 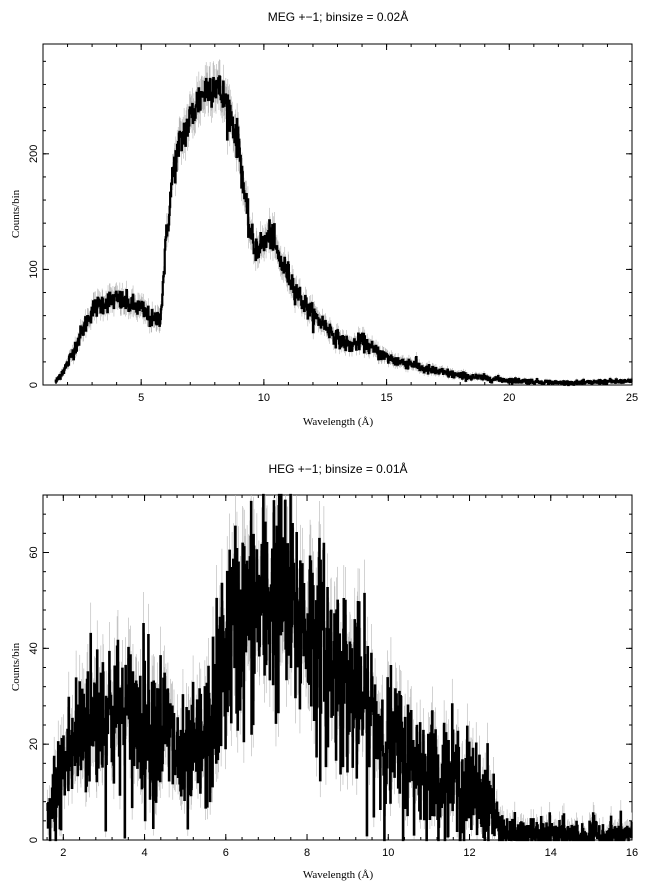 I want to click on meg-x-tick-label: 15, so click(x=386, y=398).